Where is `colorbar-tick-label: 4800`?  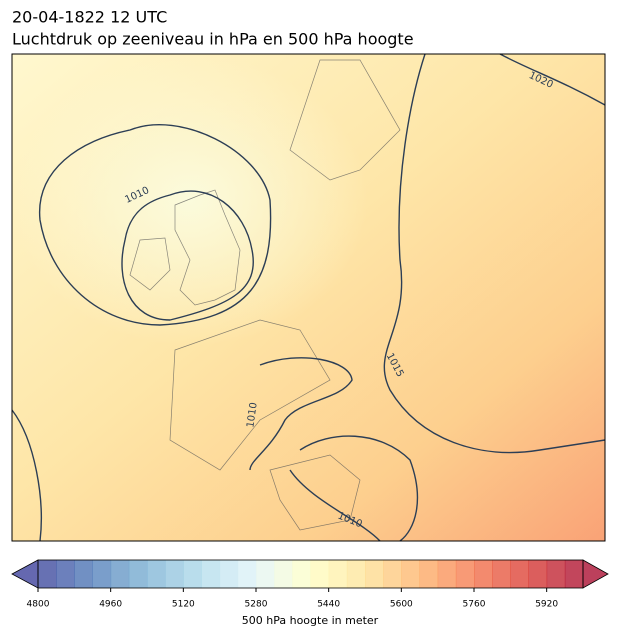 colorbar-tick-label: 4800 is located at coordinates (38, 605).